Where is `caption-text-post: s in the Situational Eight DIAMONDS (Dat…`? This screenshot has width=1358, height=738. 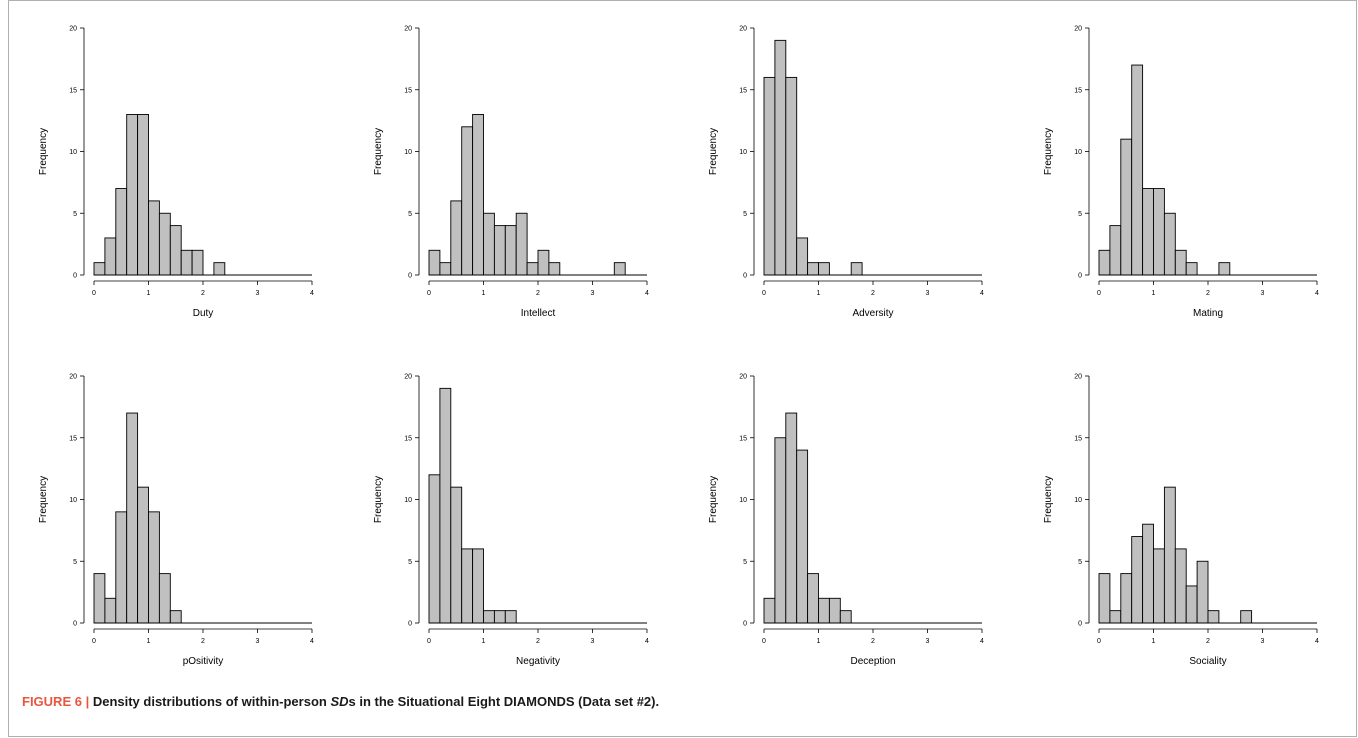
caption-text-post: s in the Situational Eight DIAMONDS (Dat… is located at coordinates (504, 701).